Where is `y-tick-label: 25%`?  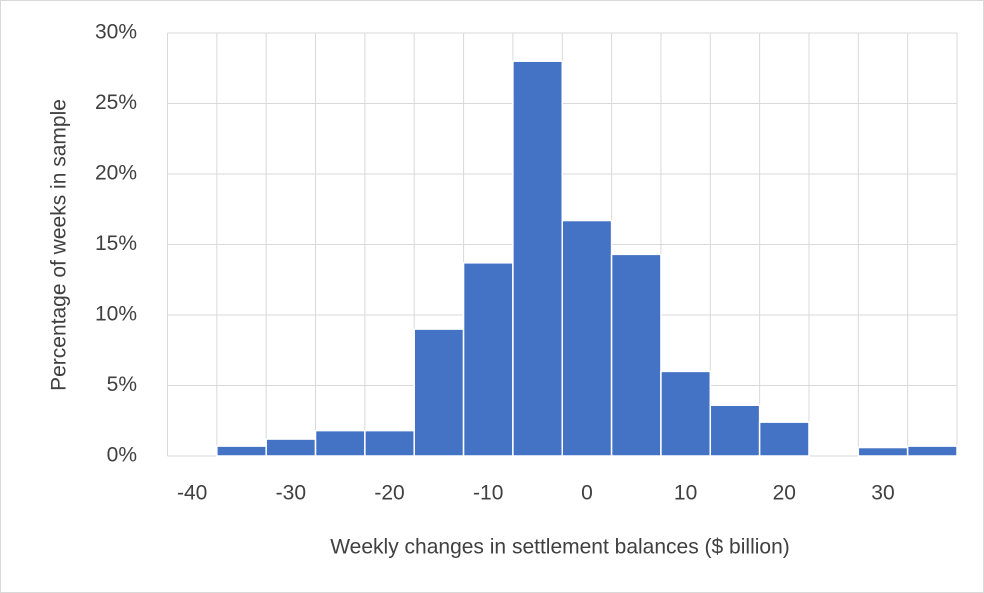
y-tick-label: 25% is located at coordinates (116, 102).